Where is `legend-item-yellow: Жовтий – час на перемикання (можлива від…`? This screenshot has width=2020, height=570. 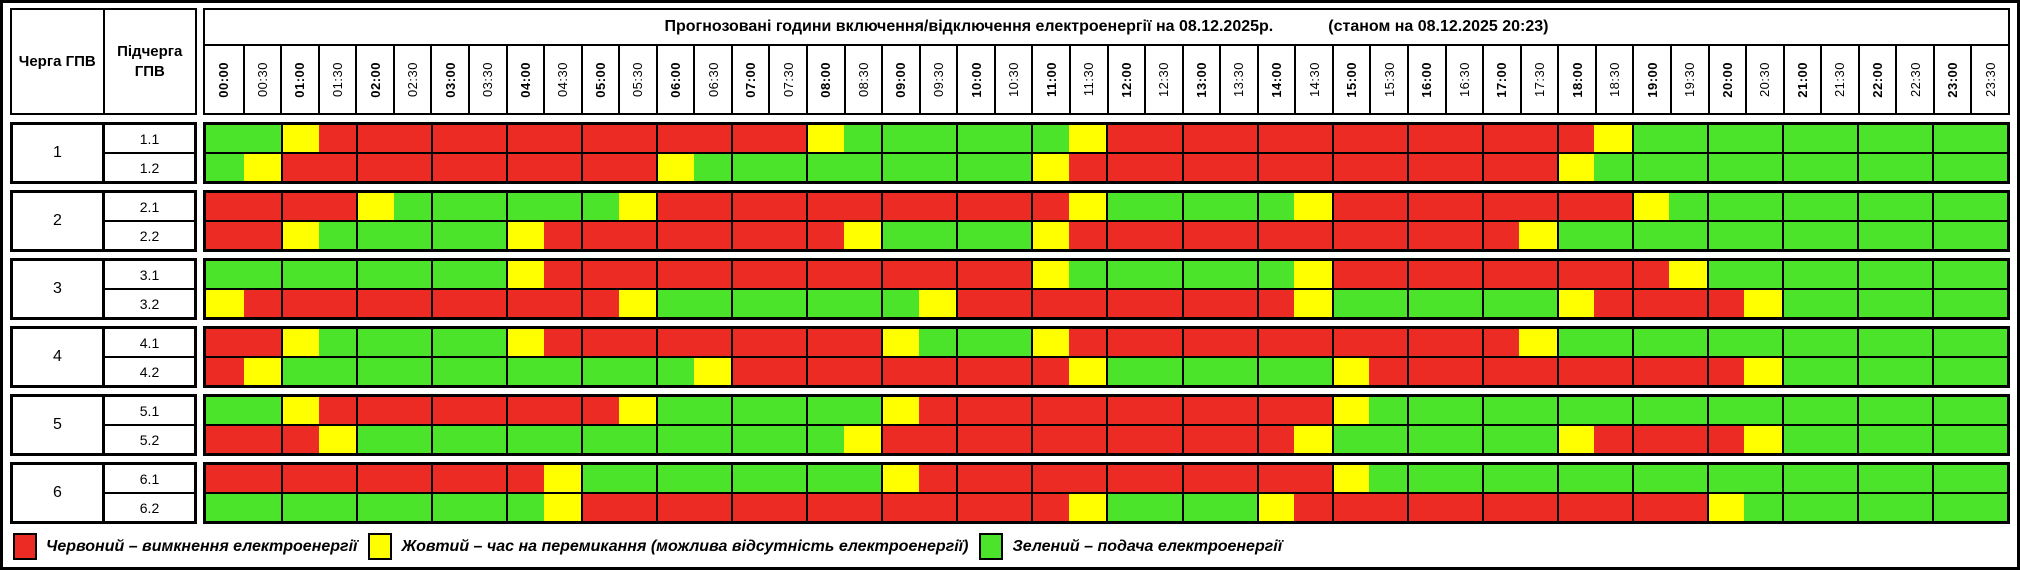
legend-item-yellow: Жовтий – час на перемикання (можлива від… is located at coordinates (668, 546).